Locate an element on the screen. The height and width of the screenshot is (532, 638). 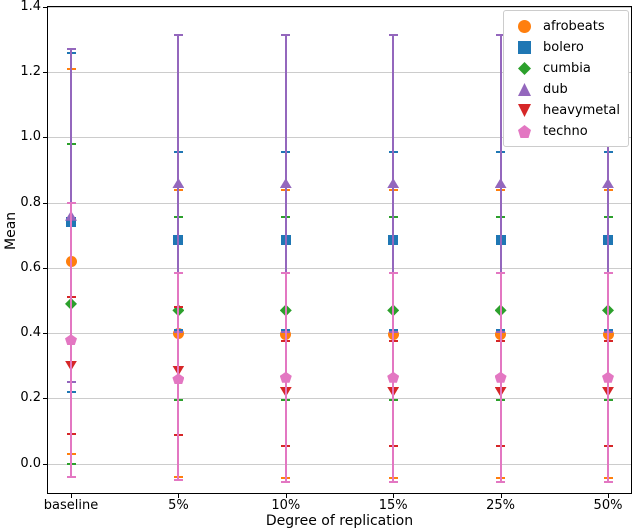
error-bar-cap-low-techno-baseline is located at coordinates (71, 476).